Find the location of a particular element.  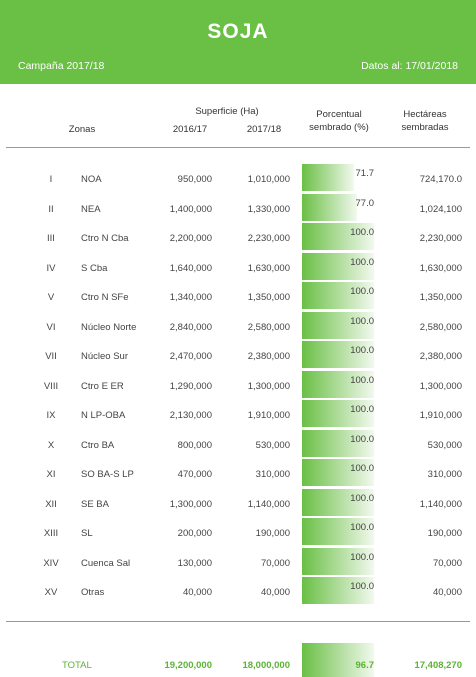

zone-name: SE BA is located at coordinates (95, 504).